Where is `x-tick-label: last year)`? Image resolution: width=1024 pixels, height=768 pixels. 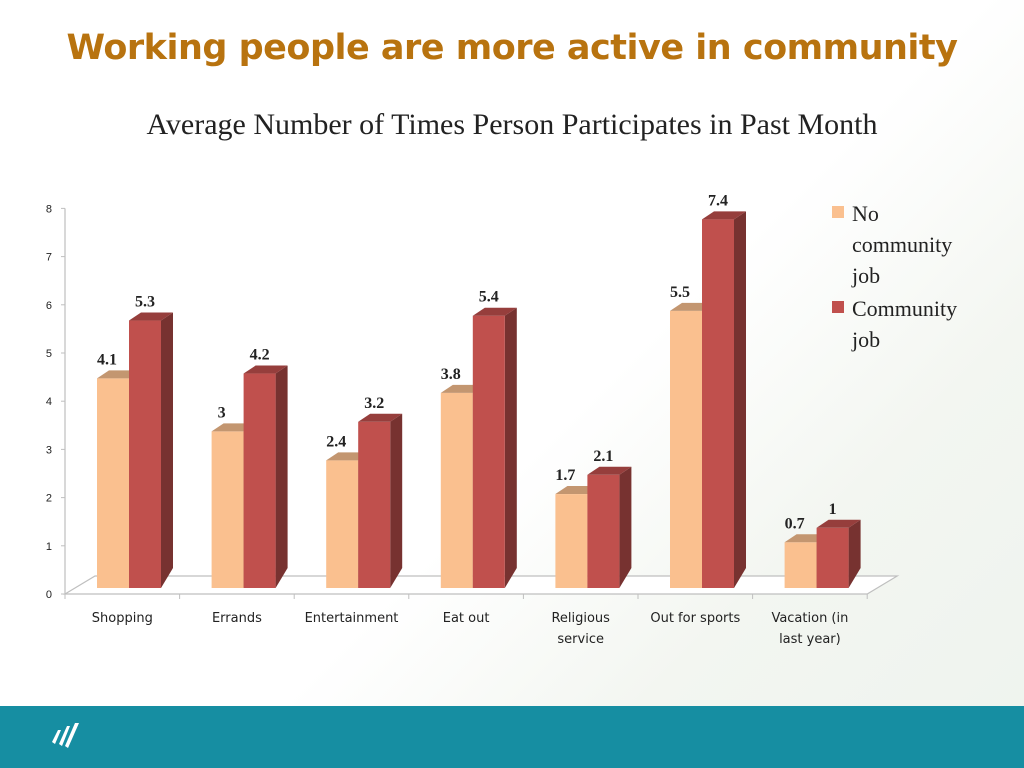 x-tick-label: last year) is located at coordinates (810, 639).